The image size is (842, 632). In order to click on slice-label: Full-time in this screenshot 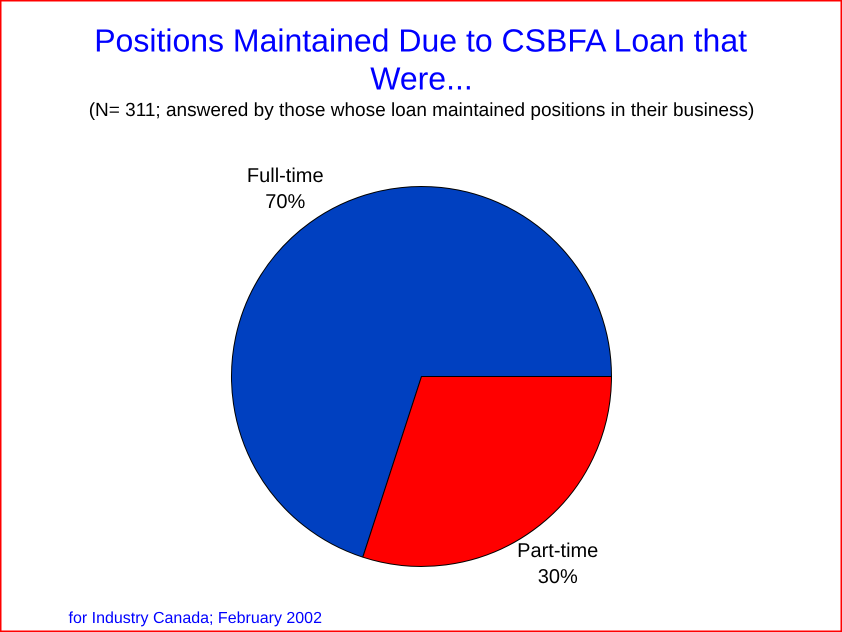, I will do `click(285, 175)`.